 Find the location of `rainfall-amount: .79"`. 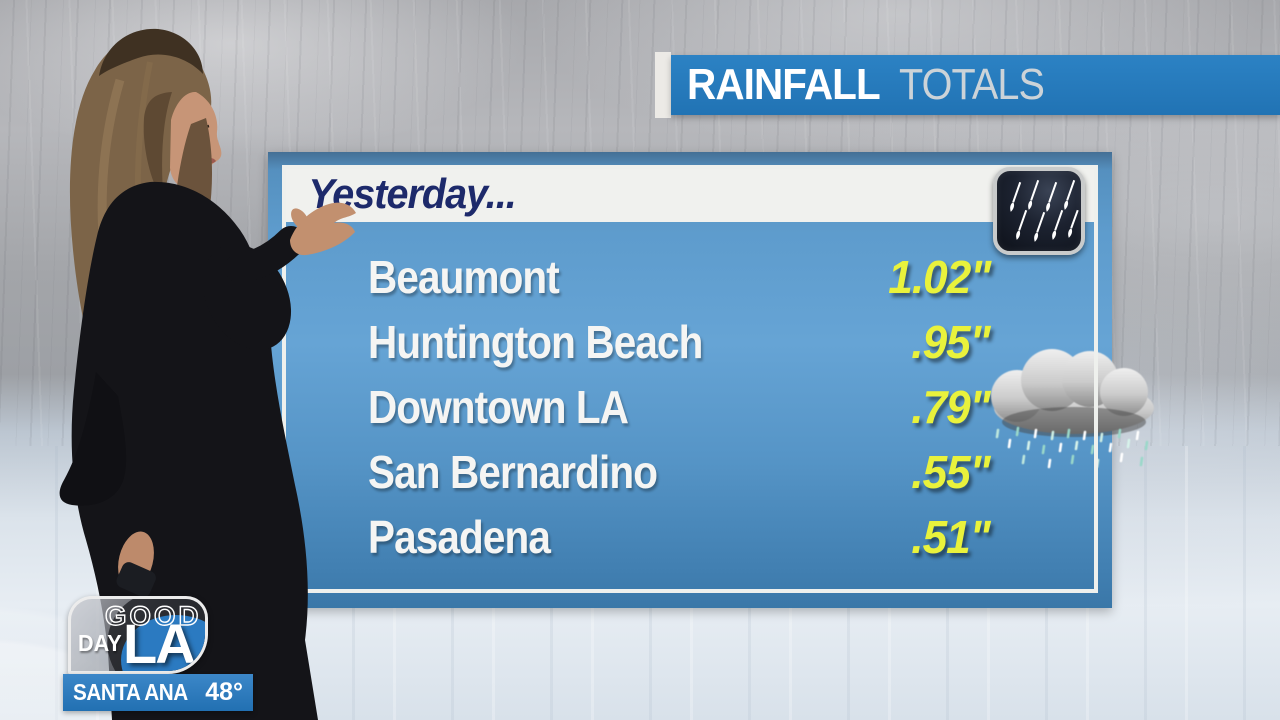

rainfall-amount: .79" is located at coordinates (951, 406).